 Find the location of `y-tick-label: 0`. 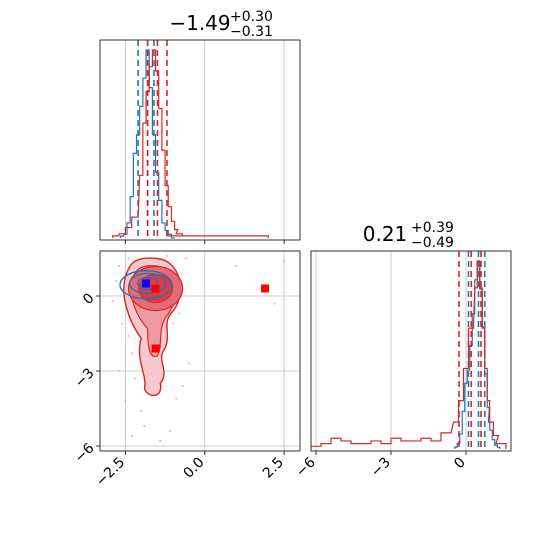

y-tick-label: 0 is located at coordinates (89, 299).